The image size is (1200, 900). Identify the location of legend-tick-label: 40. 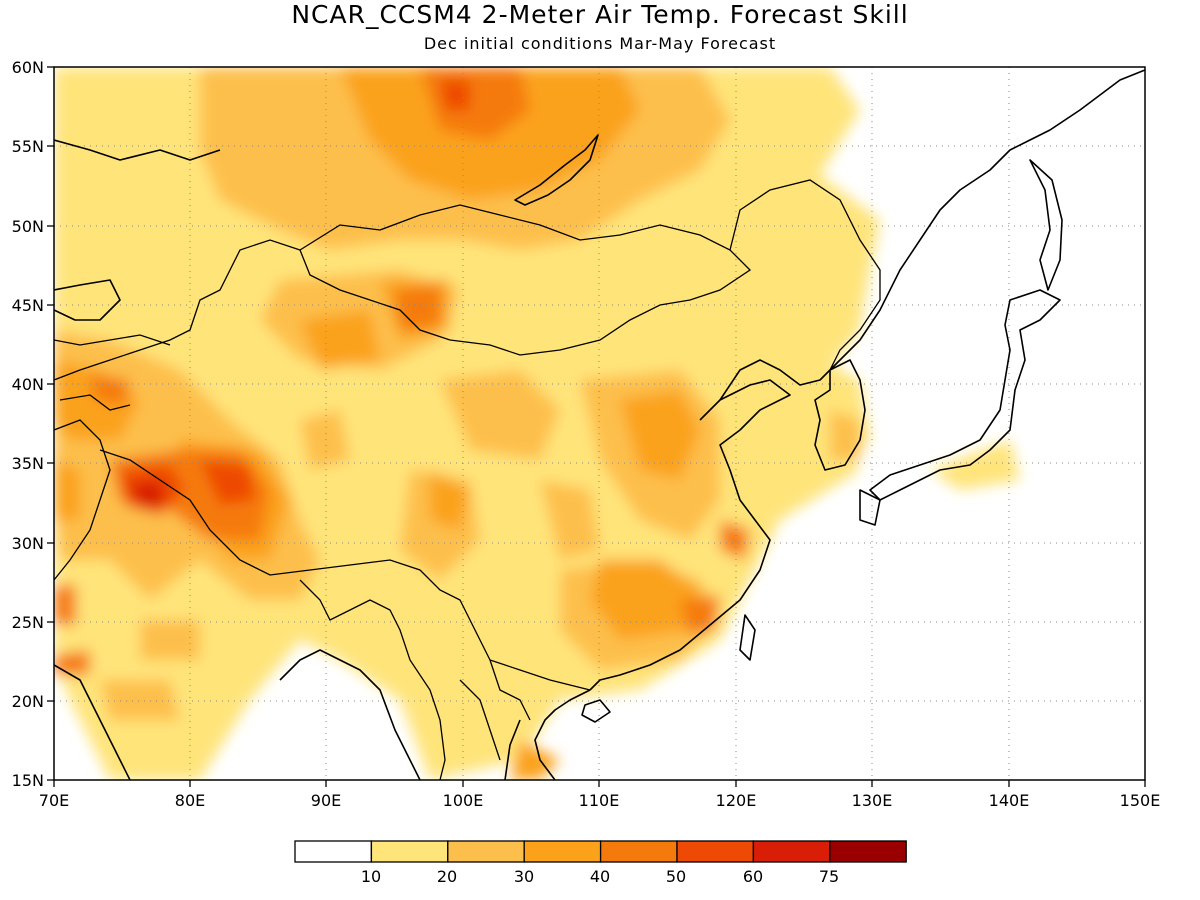
(600, 876).